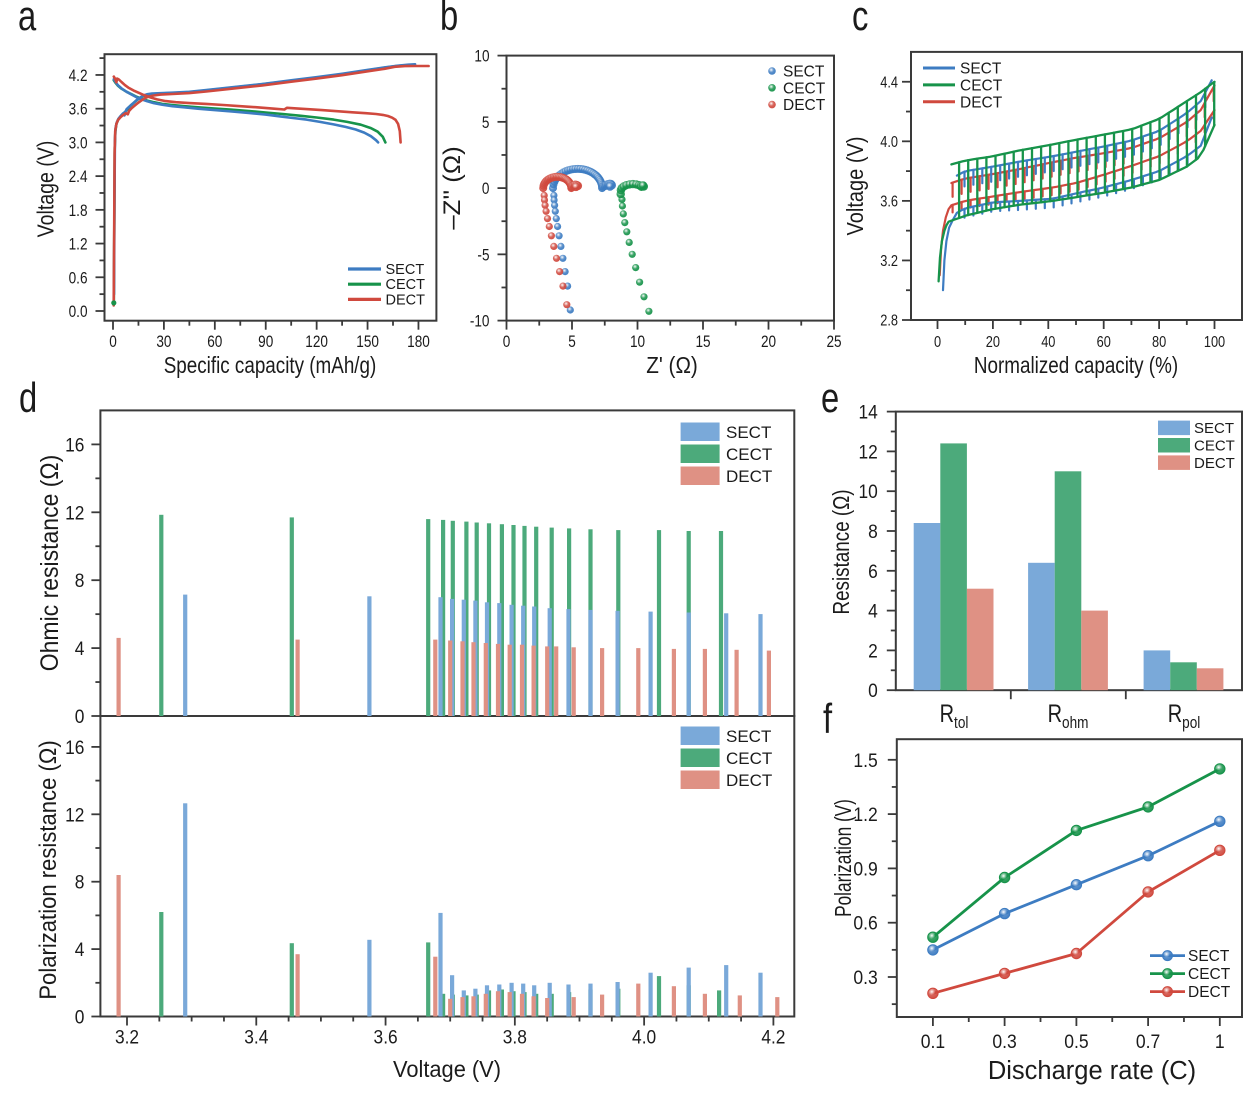 This screenshot has width=1257, height=1095. Describe the element at coordinates (860, 19) in the screenshot. I see `svg-text: c` at that location.